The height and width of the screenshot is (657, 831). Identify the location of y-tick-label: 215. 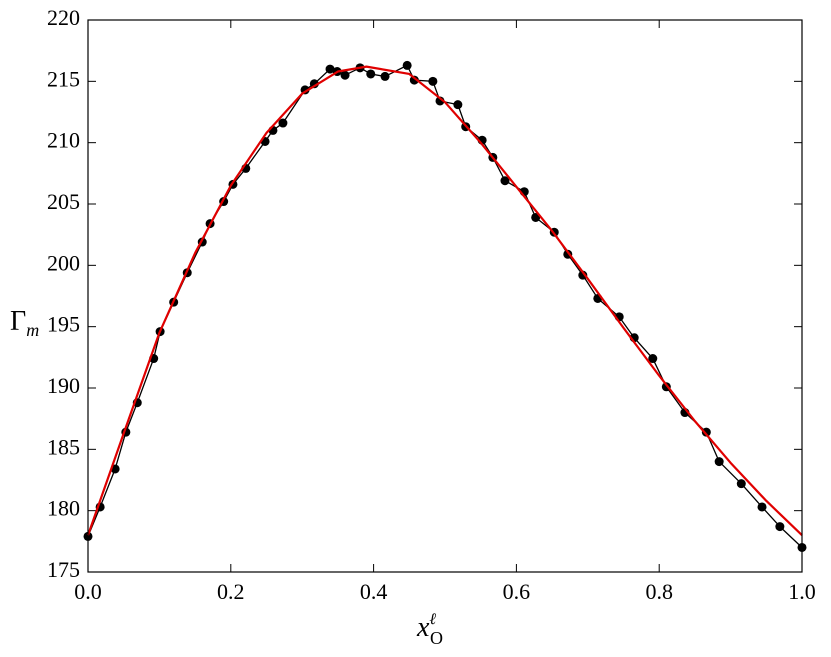
(63, 78).